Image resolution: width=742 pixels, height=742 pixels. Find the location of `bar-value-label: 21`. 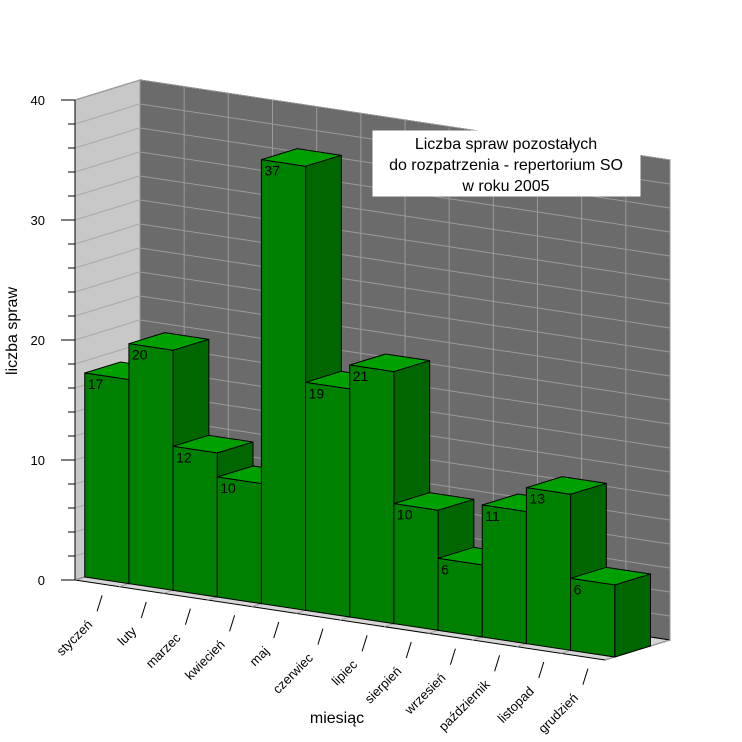

bar-value-label: 21 is located at coordinates (361, 376).